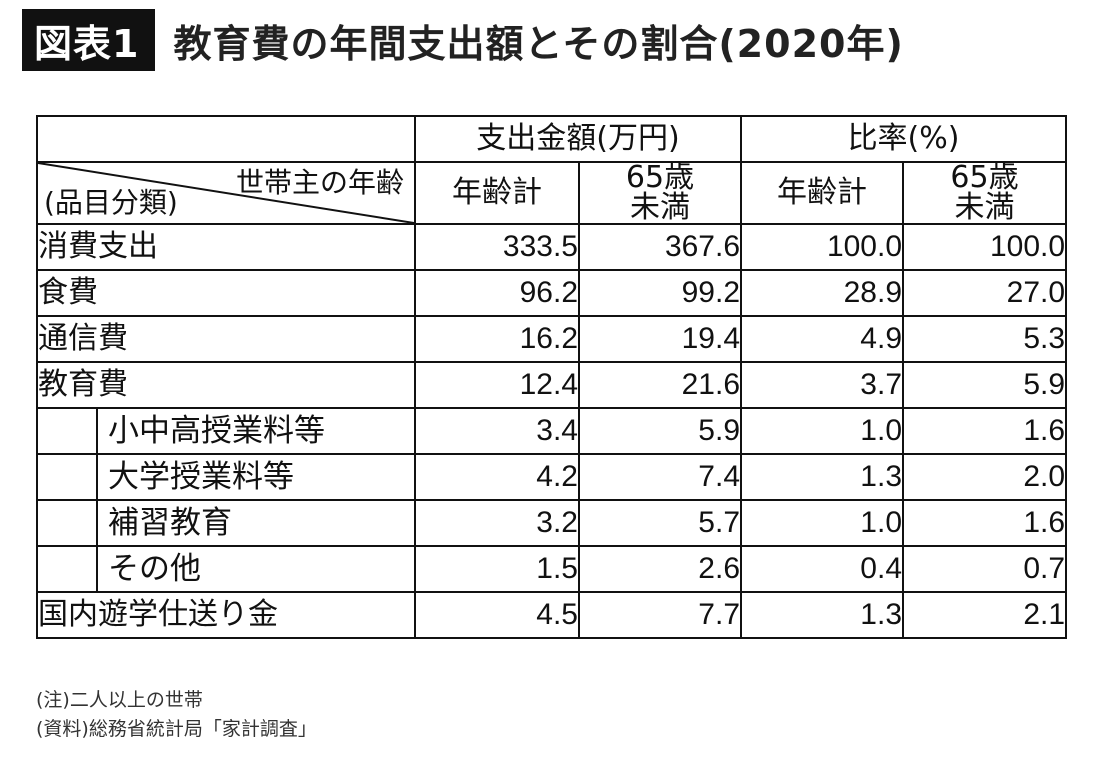  What do you see at coordinates (201, 476) in the screenshot?
I see `sub-row-label: 大学授業料等` at bounding box center [201, 476].